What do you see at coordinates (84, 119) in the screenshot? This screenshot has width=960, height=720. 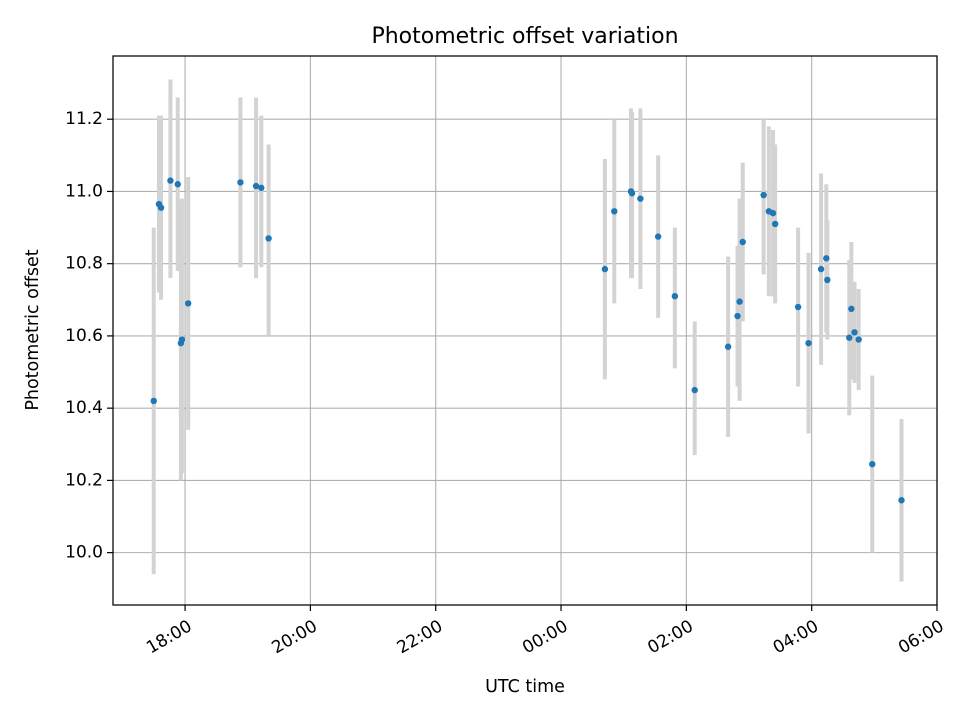 I see `y-tick-label: 11.2` at bounding box center [84, 119].